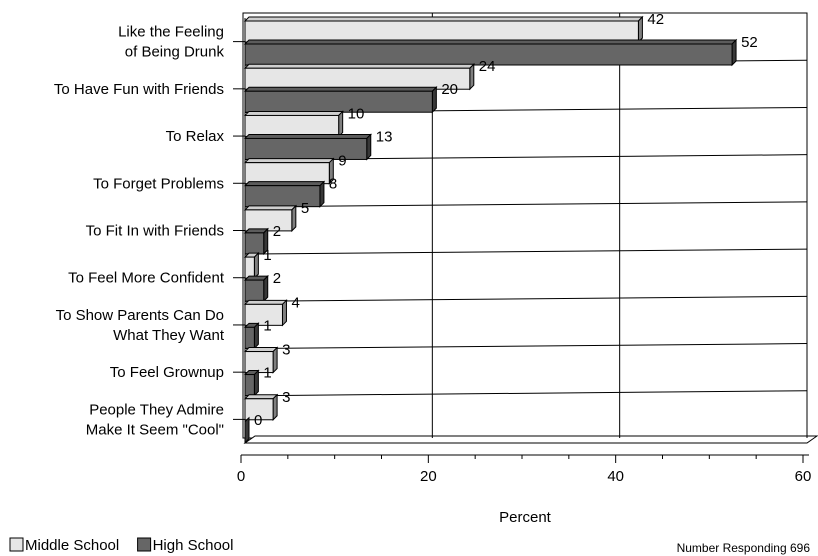 Image resolution: width=818 pixels, height=556 pixels. Describe the element at coordinates (169, 335) in the screenshot. I see `category-label-line: What They Want` at that location.